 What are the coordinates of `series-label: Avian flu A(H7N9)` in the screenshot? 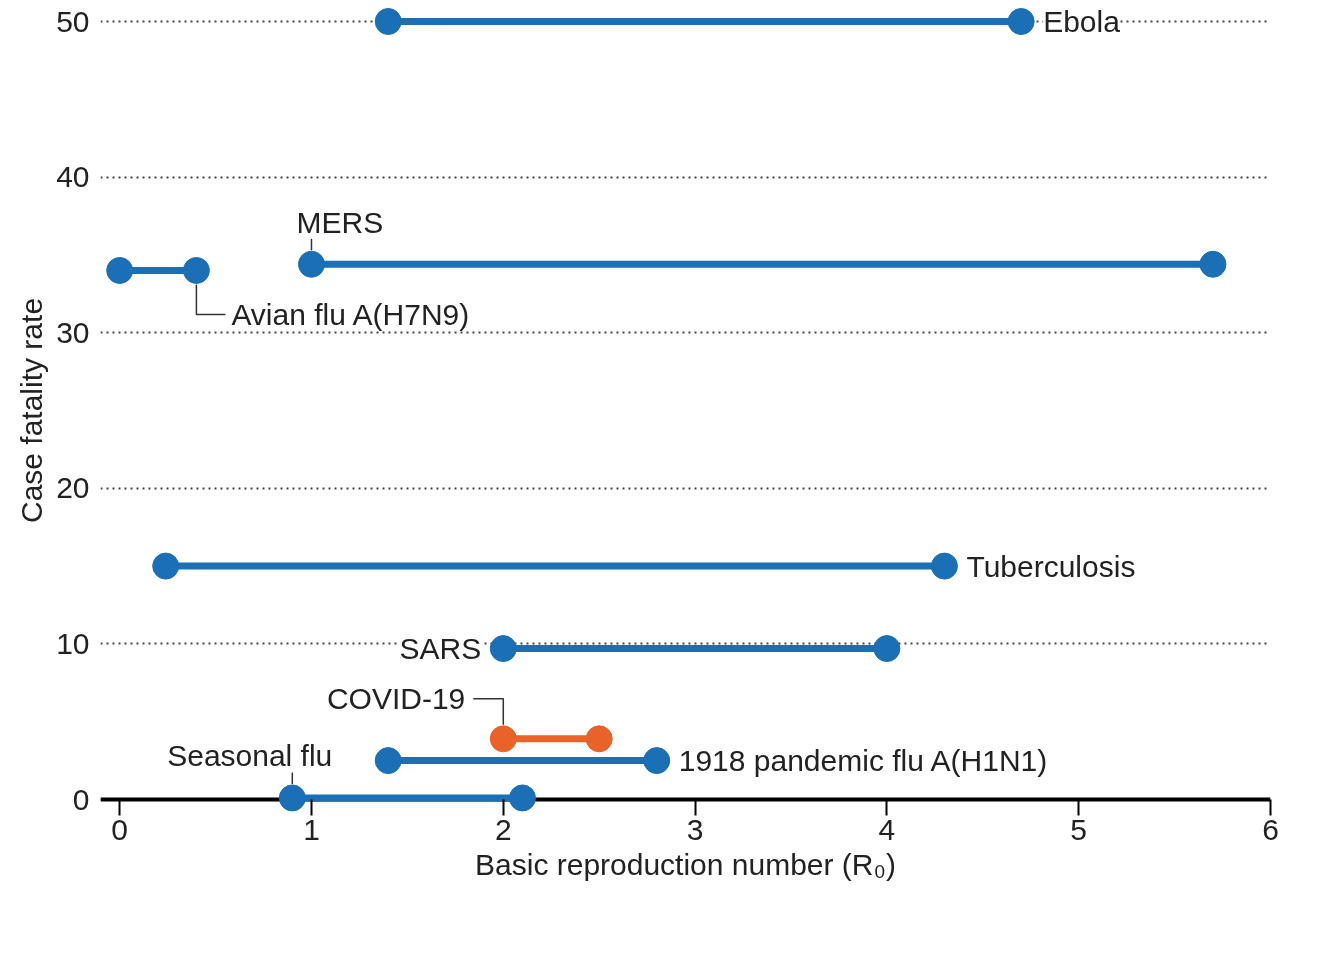 It's located at (350, 314).